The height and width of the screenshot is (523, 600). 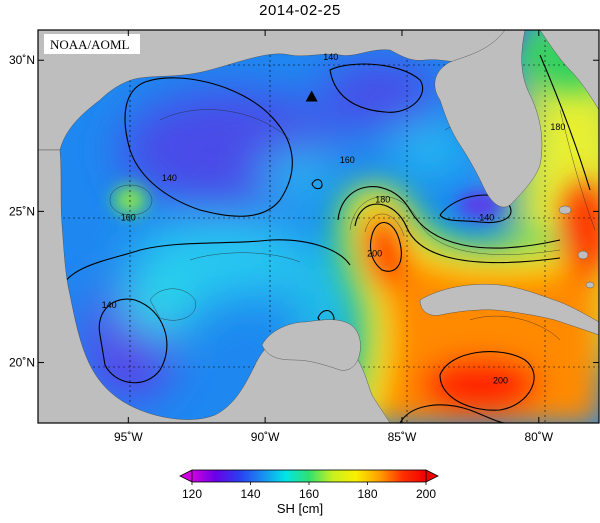 I want to click on colorbar-tick-label: 140, so click(x=250, y=494).